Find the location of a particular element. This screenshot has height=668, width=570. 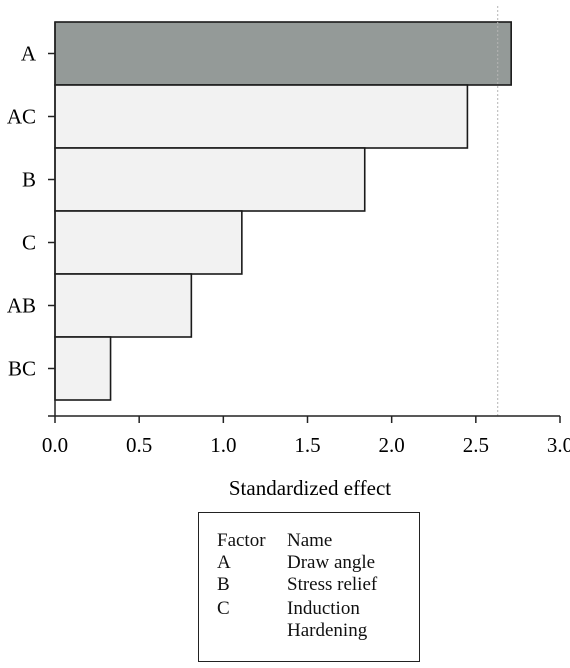

x-tick-label: 0.0 is located at coordinates (55, 445).